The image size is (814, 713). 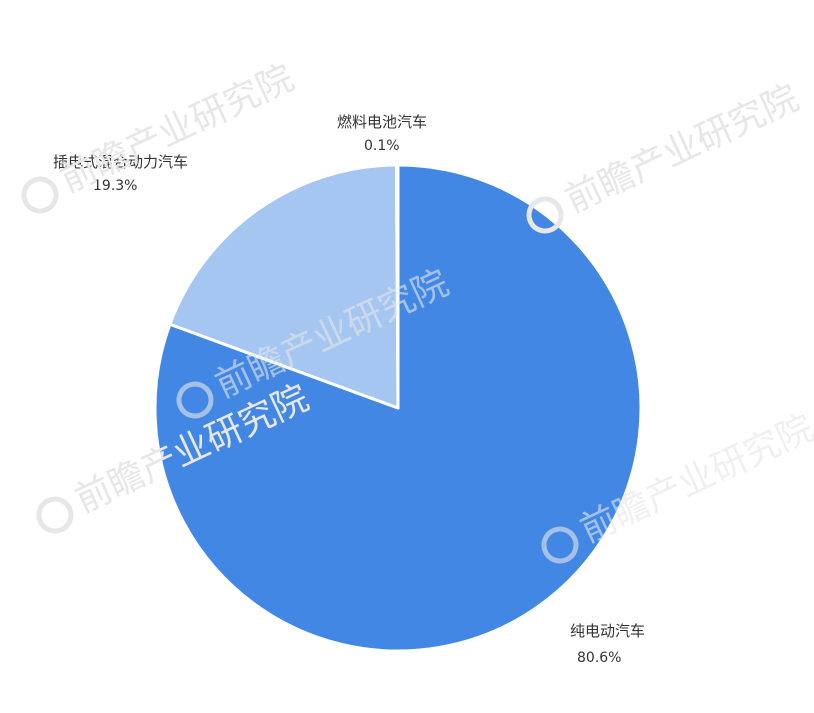 What do you see at coordinates (607, 631) in the screenshot?
I see `slice-label-bev: 纯电动汽车` at bounding box center [607, 631].